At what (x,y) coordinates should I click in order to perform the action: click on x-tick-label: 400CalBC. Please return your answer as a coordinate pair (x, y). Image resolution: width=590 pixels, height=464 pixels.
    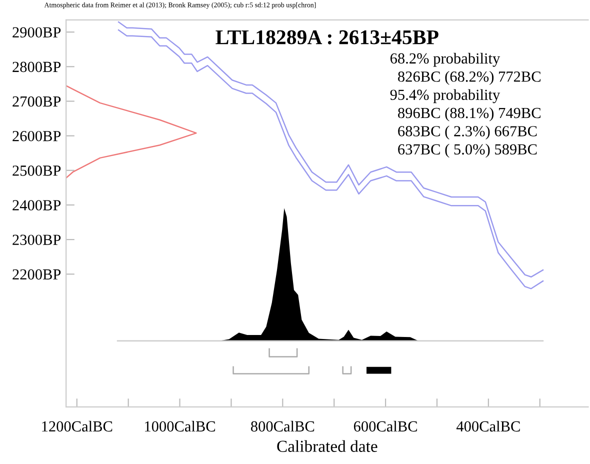
    Looking at the image, I should click on (488, 426).